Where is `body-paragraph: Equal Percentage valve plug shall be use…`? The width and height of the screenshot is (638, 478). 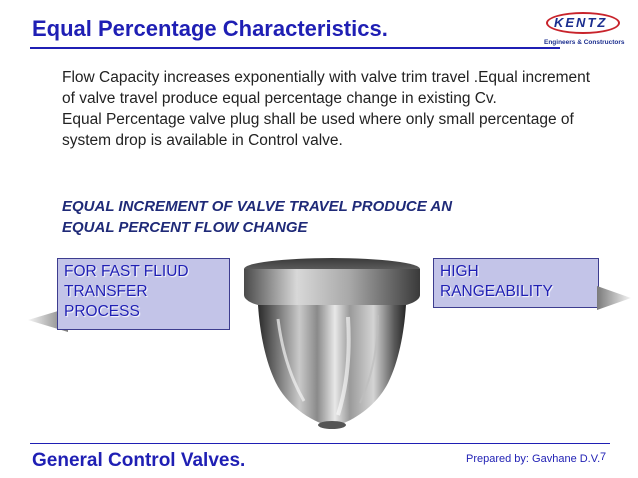 body-paragraph: Equal Percentage valve plug shall be use… is located at coordinates (318, 130).